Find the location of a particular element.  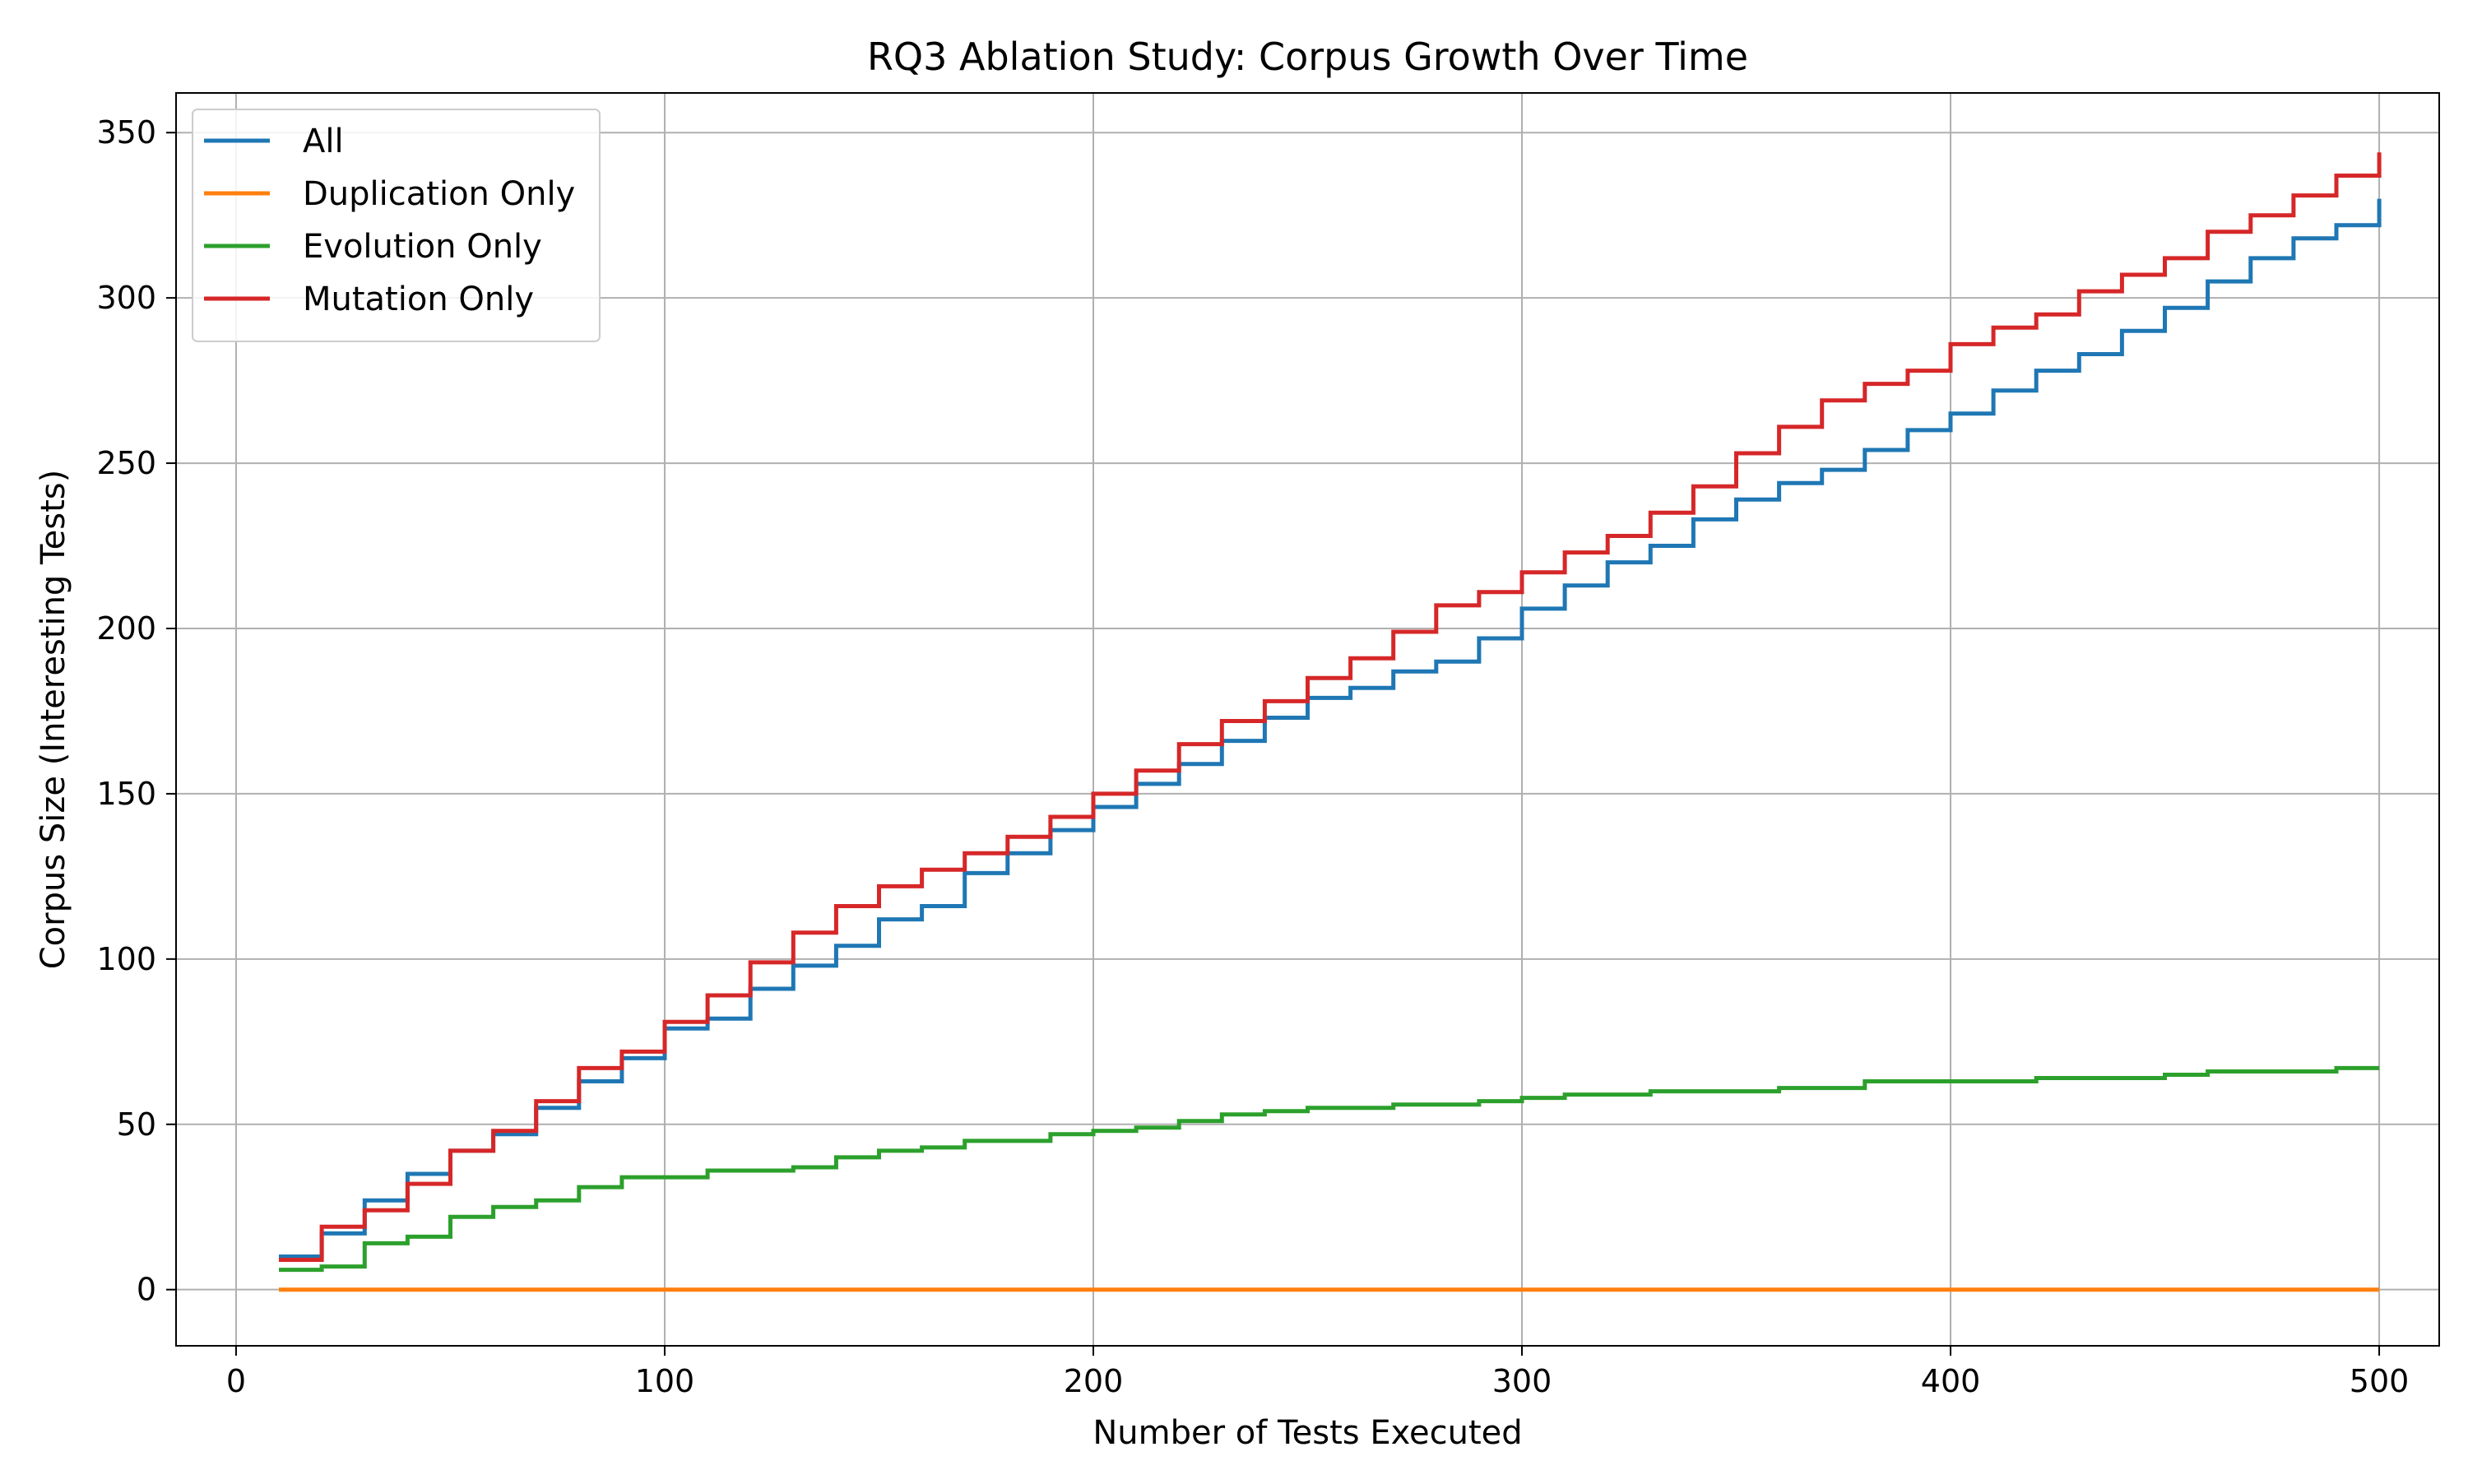

legend-label-3: Mutation Only is located at coordinates (418, 299).